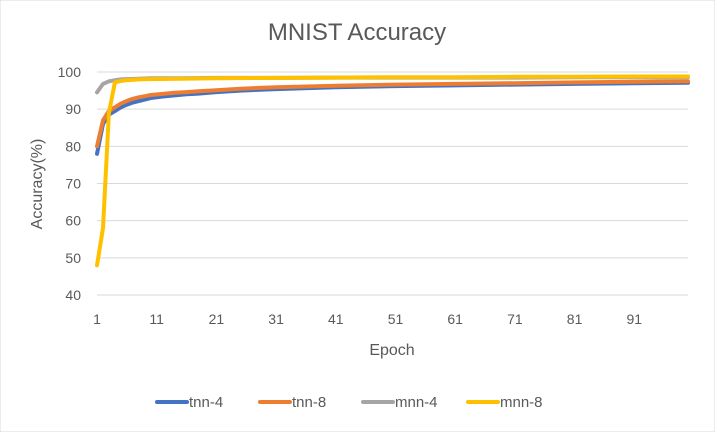  What do you see at coordinates (455, 319) in the screenshot?
I see `x-tick-label: 61` at bounding box center [455, 319].